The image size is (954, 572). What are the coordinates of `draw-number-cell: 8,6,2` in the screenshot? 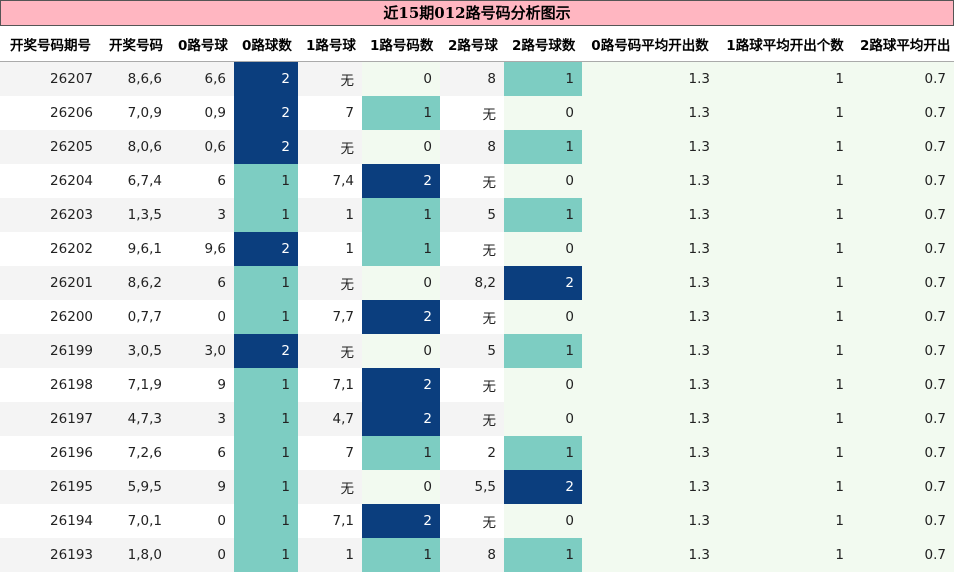 It's located at (135, 283).